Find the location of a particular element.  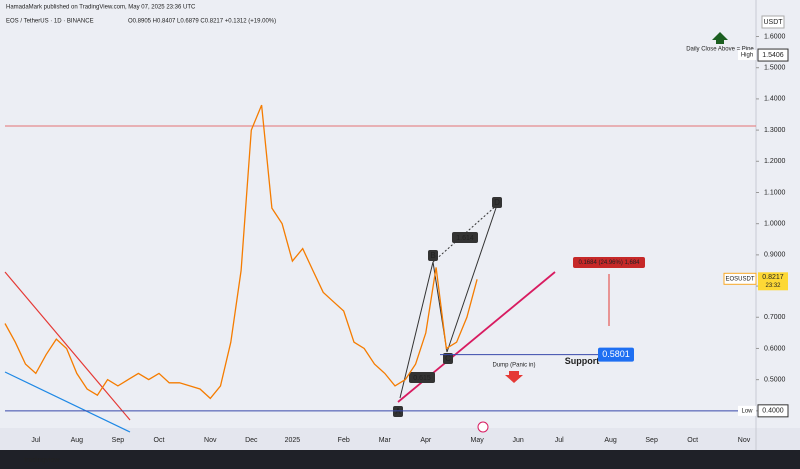

unit-box is located at coordinates (773, 22).